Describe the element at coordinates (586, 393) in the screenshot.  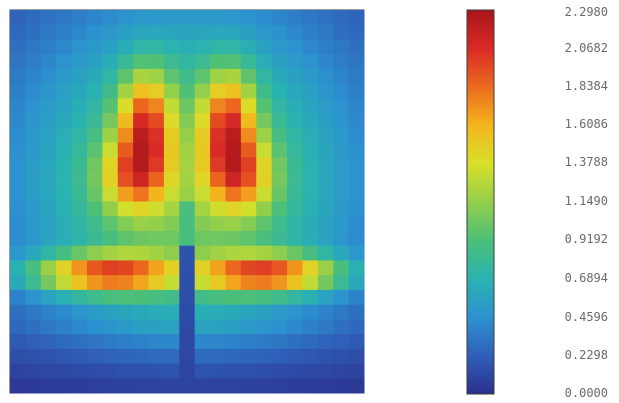
I see `colorbar-tick-label: 0.0000` at that location.